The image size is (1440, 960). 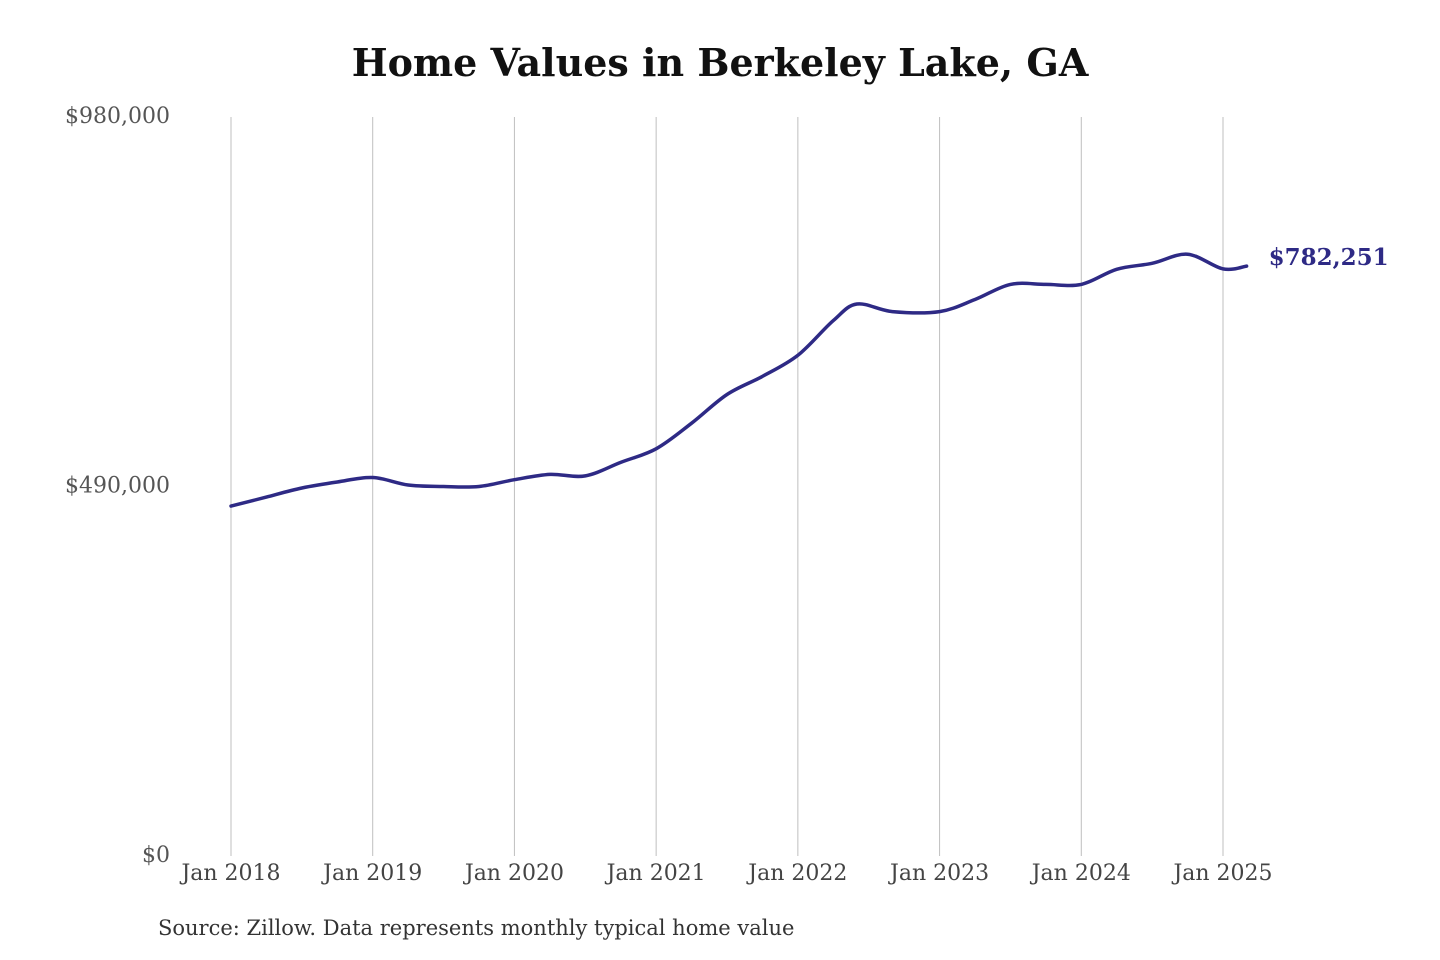 I want to click on x-tick-label: Jan 2024, so click(x=1080, y=873).